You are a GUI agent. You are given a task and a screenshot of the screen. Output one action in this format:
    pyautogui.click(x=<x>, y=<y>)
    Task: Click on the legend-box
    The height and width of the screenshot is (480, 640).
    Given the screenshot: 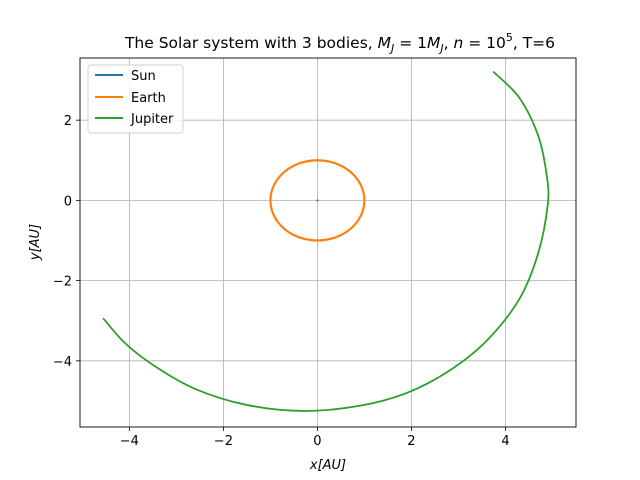 What is the action you would take?
    pyautogui.click(x=135, y=99)
    